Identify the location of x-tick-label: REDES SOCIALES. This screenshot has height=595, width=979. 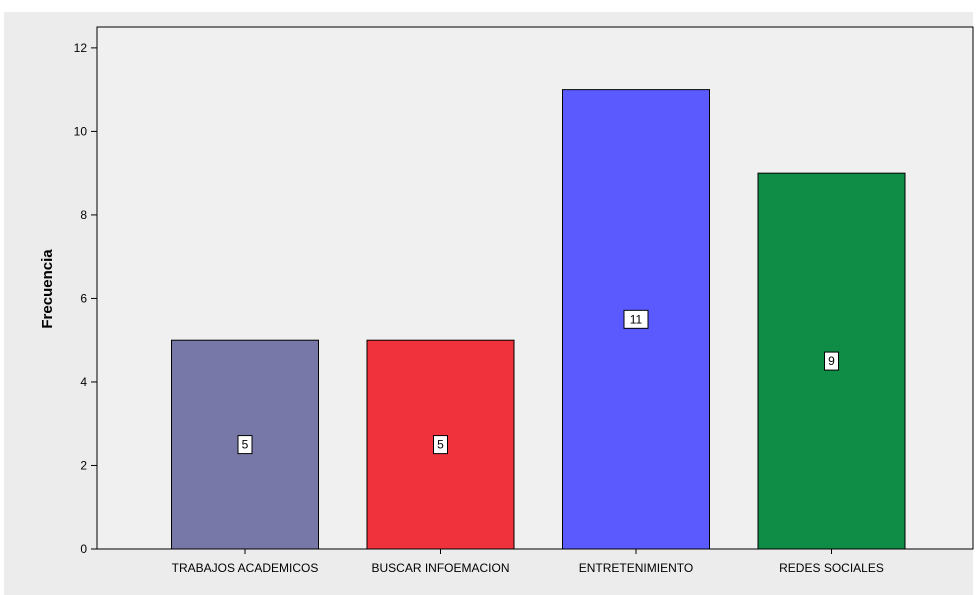
(831, 568).